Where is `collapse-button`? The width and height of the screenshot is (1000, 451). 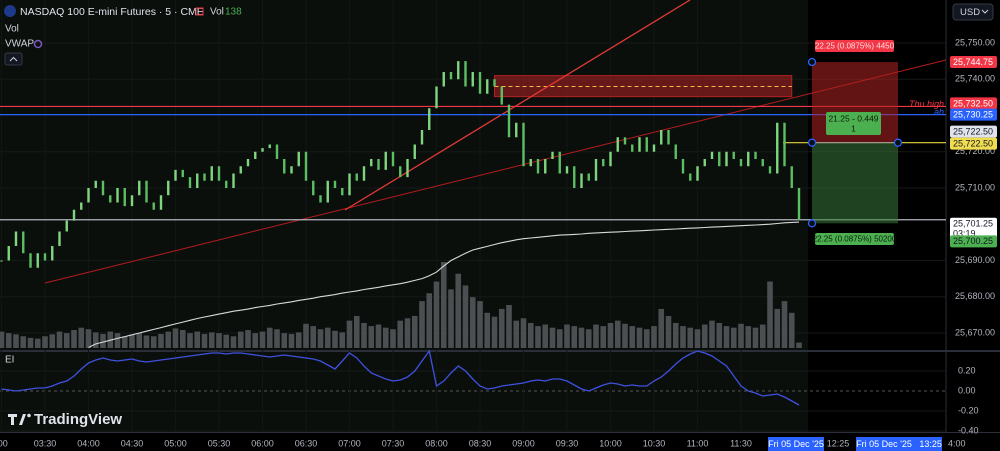
collapse-button is located at coordinates (13, 59).